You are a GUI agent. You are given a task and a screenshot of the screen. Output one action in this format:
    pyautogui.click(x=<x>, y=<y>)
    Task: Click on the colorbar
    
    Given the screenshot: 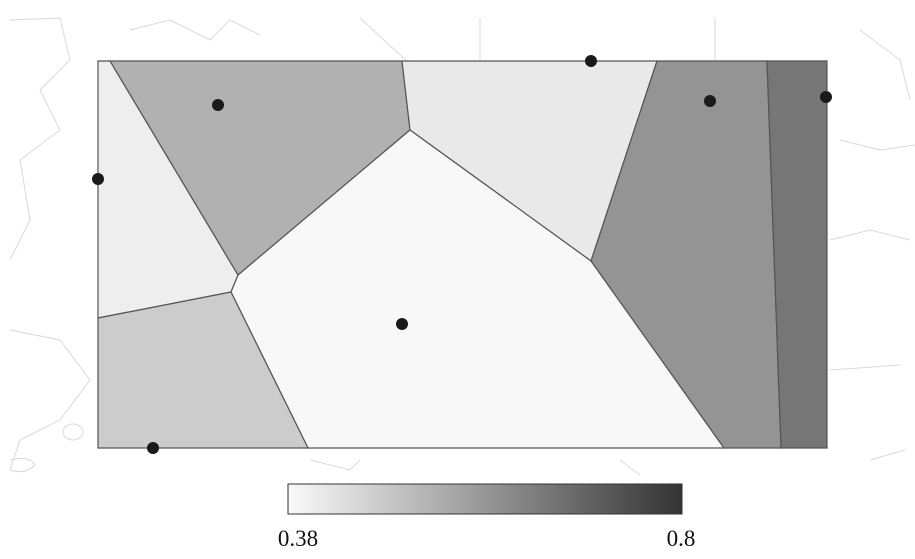 What is the action you would take?
    pyautogui.click(x=485, y=499)
    